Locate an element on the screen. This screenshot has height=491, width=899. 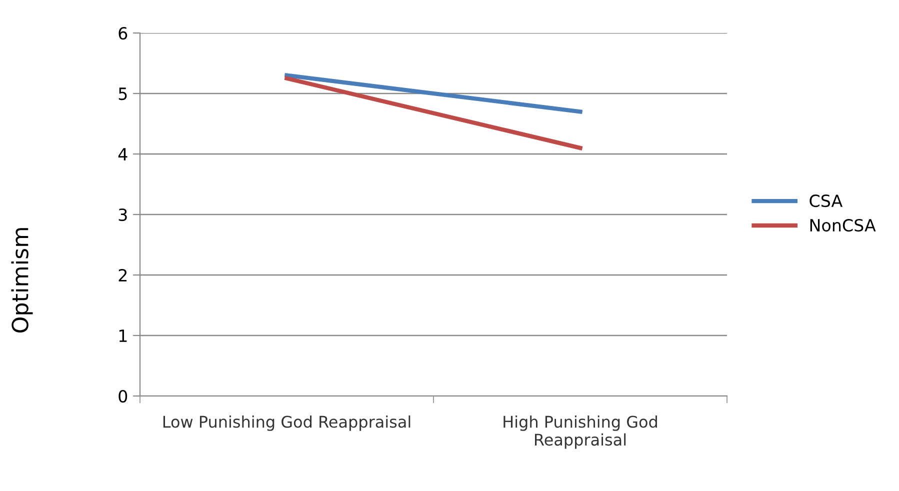
y-tick-label: 4 is located at coordinates (123, 154).